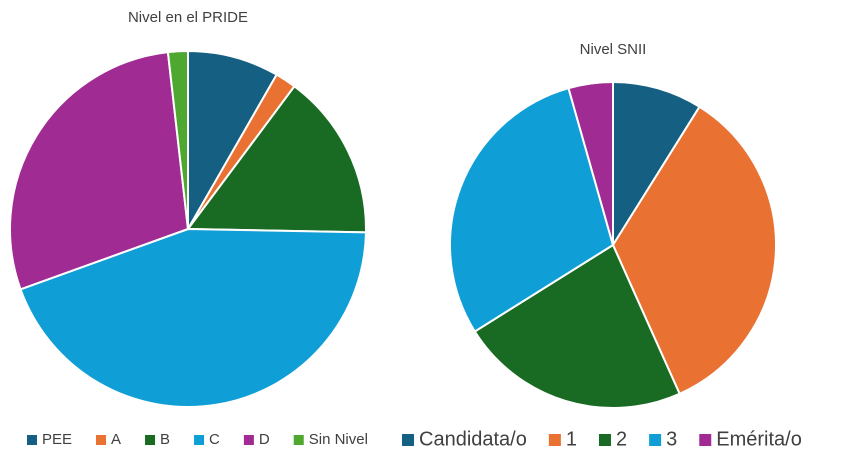  Describe the element at coordinates (338, 439) in the screenshot. I see `legend-label: Sin Nivel` at that location.